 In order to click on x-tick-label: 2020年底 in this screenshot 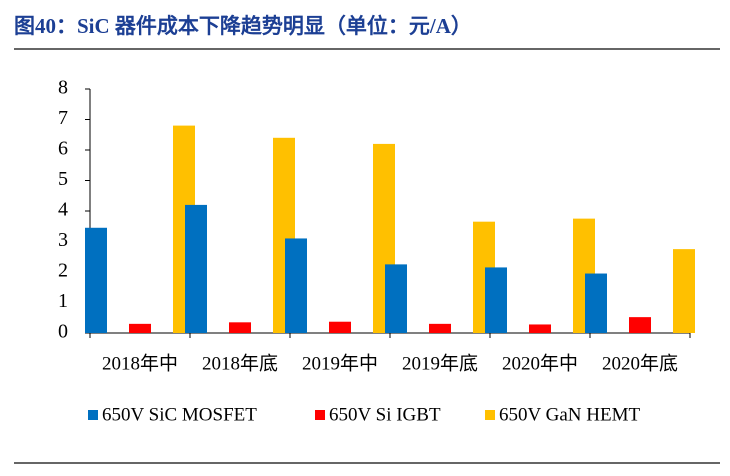, I will do `click(640, 363)`.